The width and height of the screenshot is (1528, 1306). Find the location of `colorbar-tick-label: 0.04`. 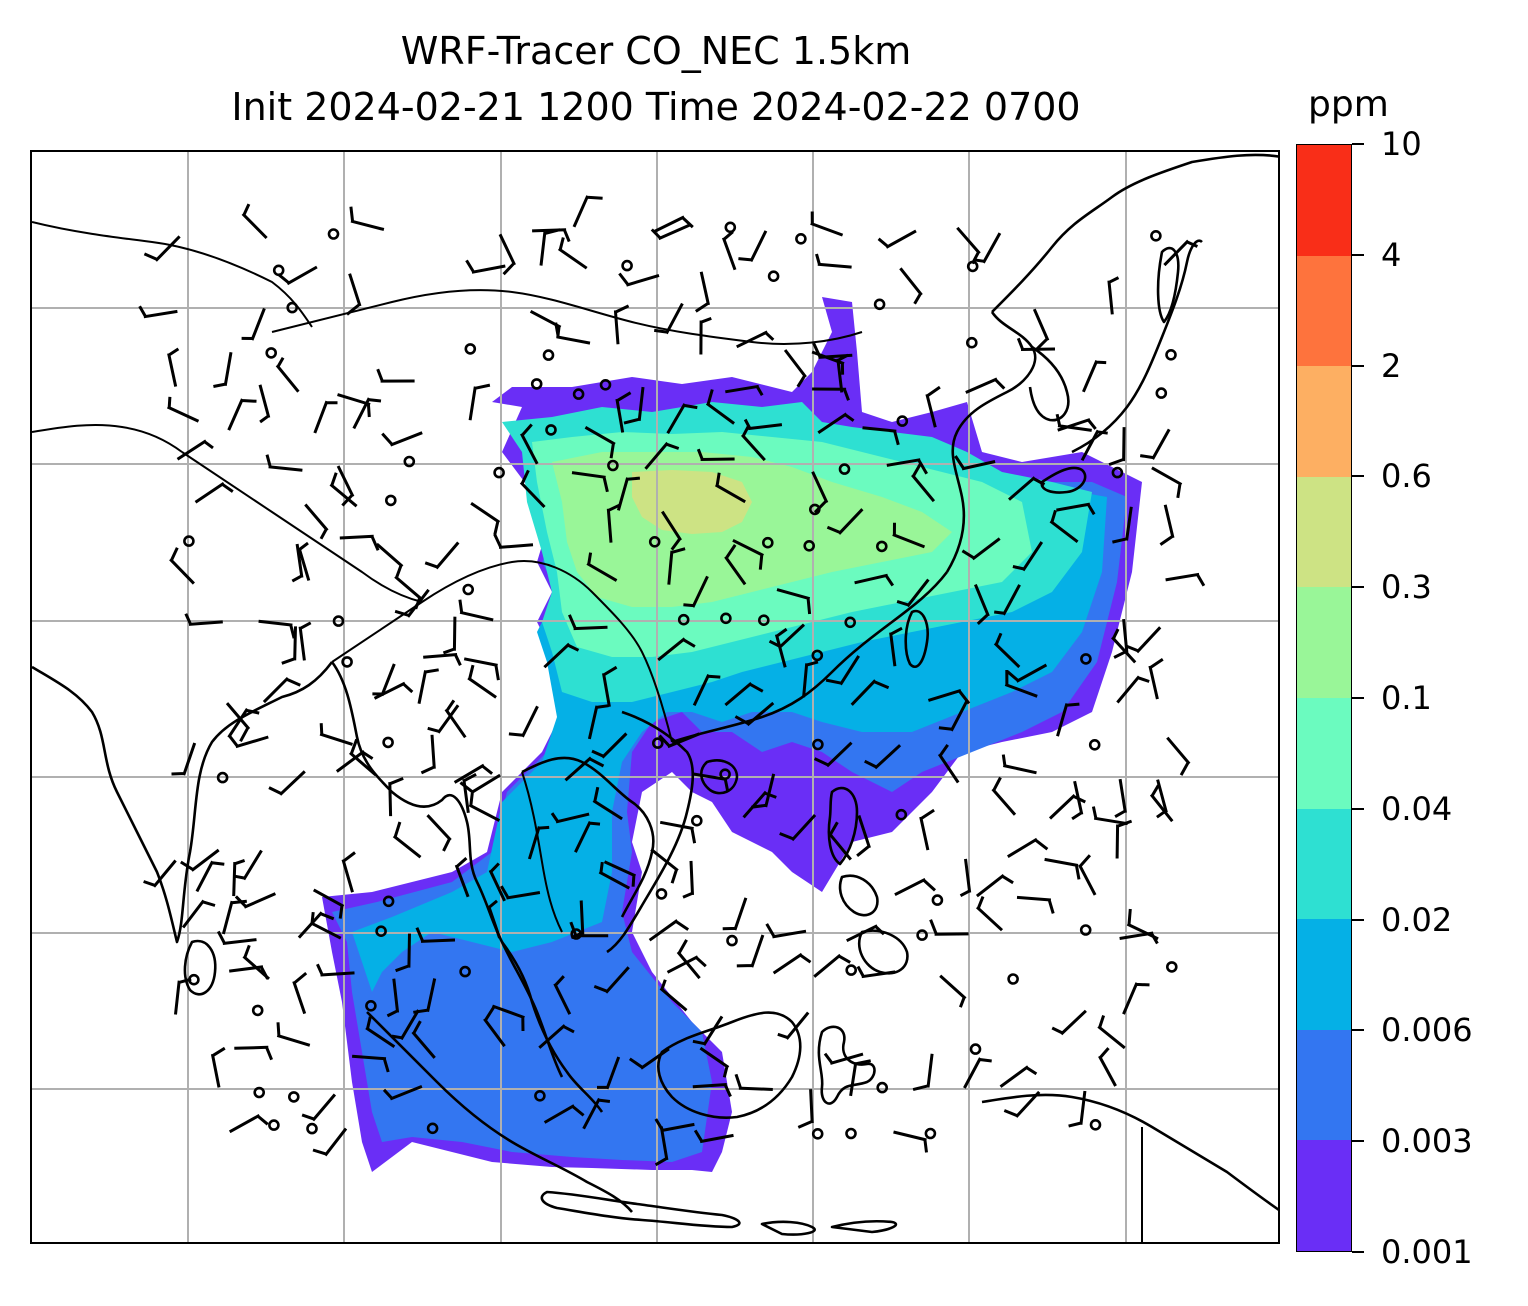

colorbar-tick-label: 0.04 is located at coordinates (1417, 808).